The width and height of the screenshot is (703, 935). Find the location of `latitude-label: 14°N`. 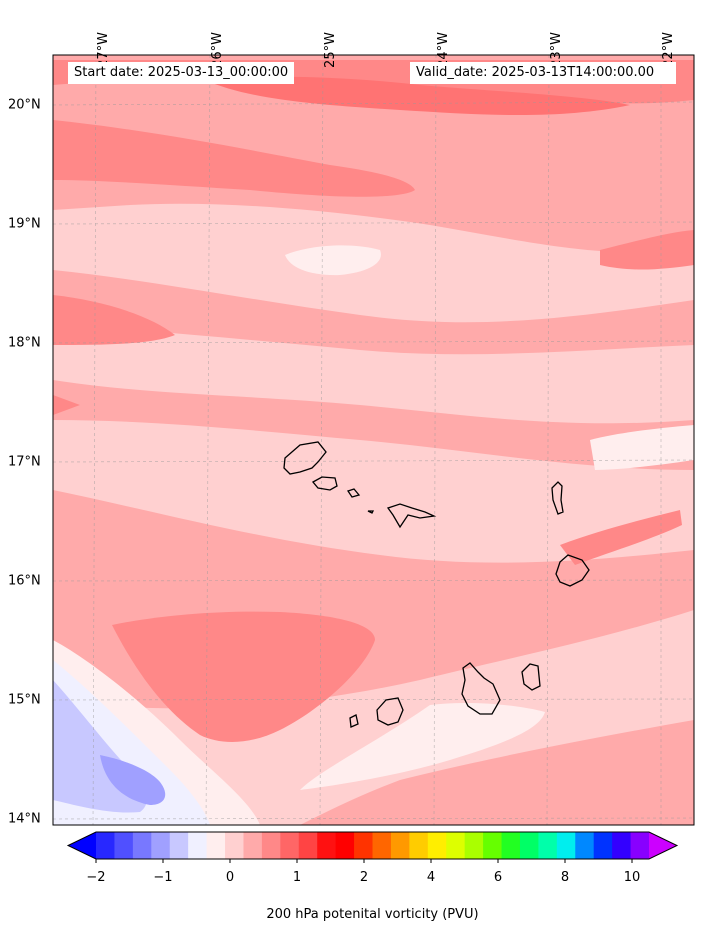

latitude-label: 14°N is located at coordinates (24, 819).